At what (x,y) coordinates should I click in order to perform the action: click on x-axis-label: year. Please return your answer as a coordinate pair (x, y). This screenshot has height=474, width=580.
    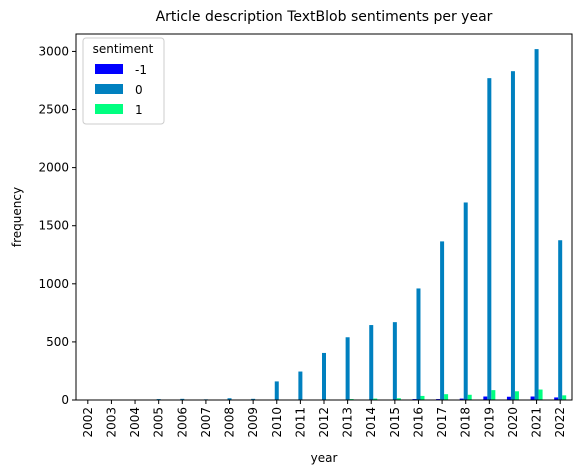
    Looking at the image, I should click on (324, 458).